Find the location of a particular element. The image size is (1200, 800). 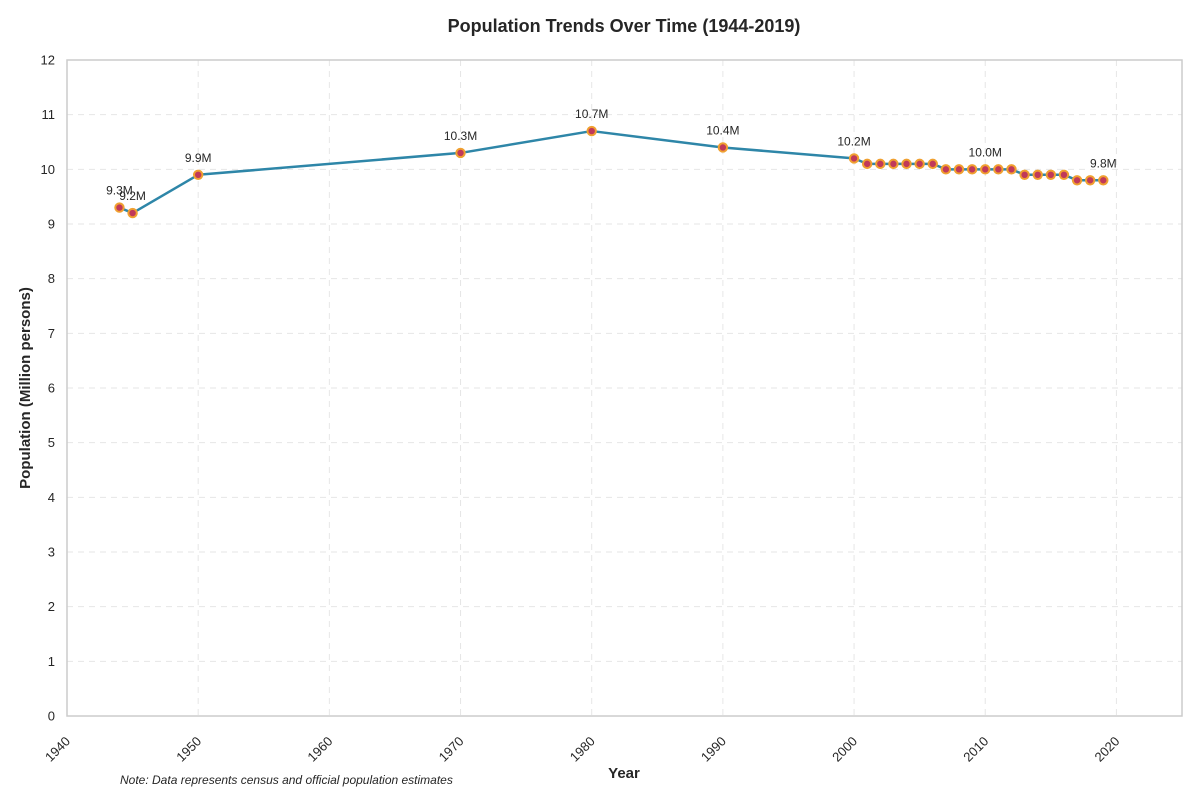

y-tick-label: 7 is located at coordinates (51, 333).